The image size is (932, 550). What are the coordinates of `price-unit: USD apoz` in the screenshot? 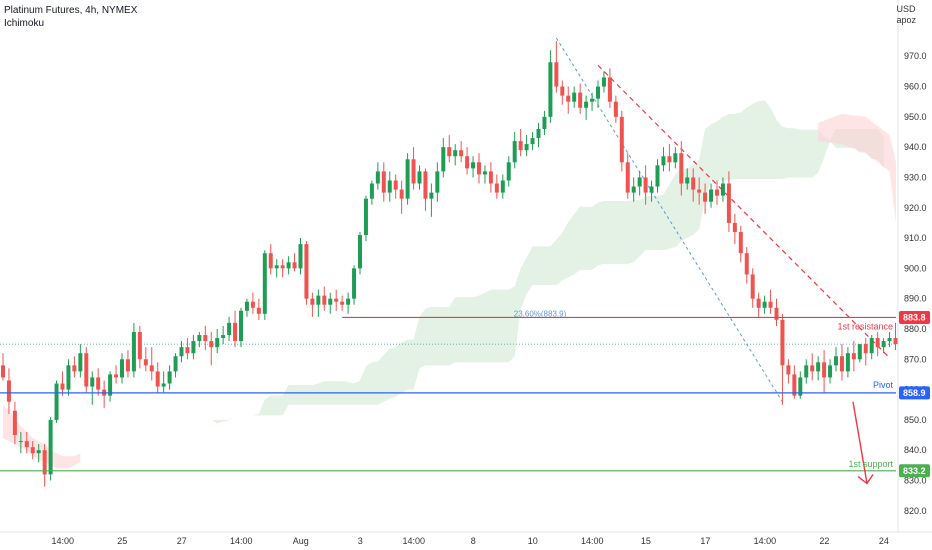 It's located at (906, 15).